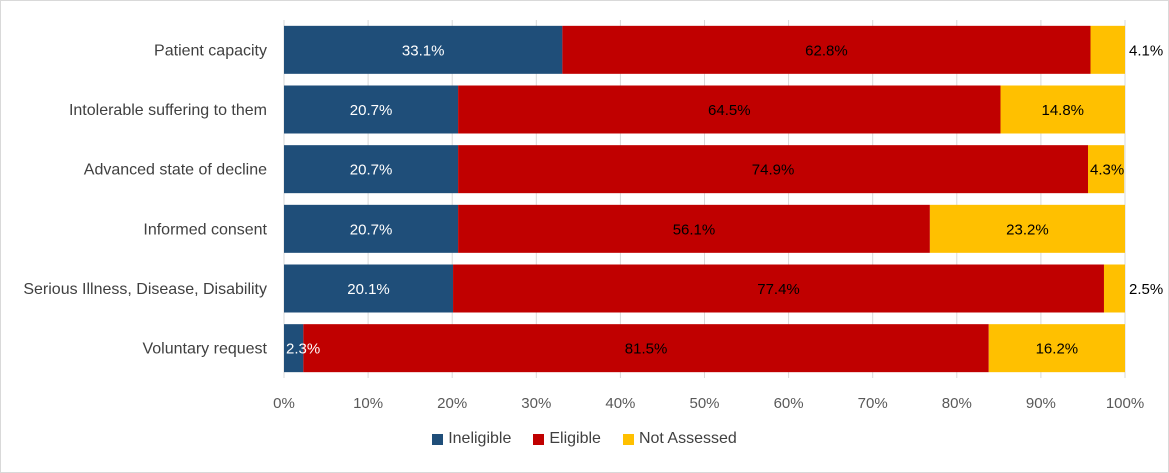 The height and width of the screenshot is (473, 1169). What do you see at coordinates (575, 438) in the screenshot?
I see `legend-label: Eligible` at bounding box center [575, 438].